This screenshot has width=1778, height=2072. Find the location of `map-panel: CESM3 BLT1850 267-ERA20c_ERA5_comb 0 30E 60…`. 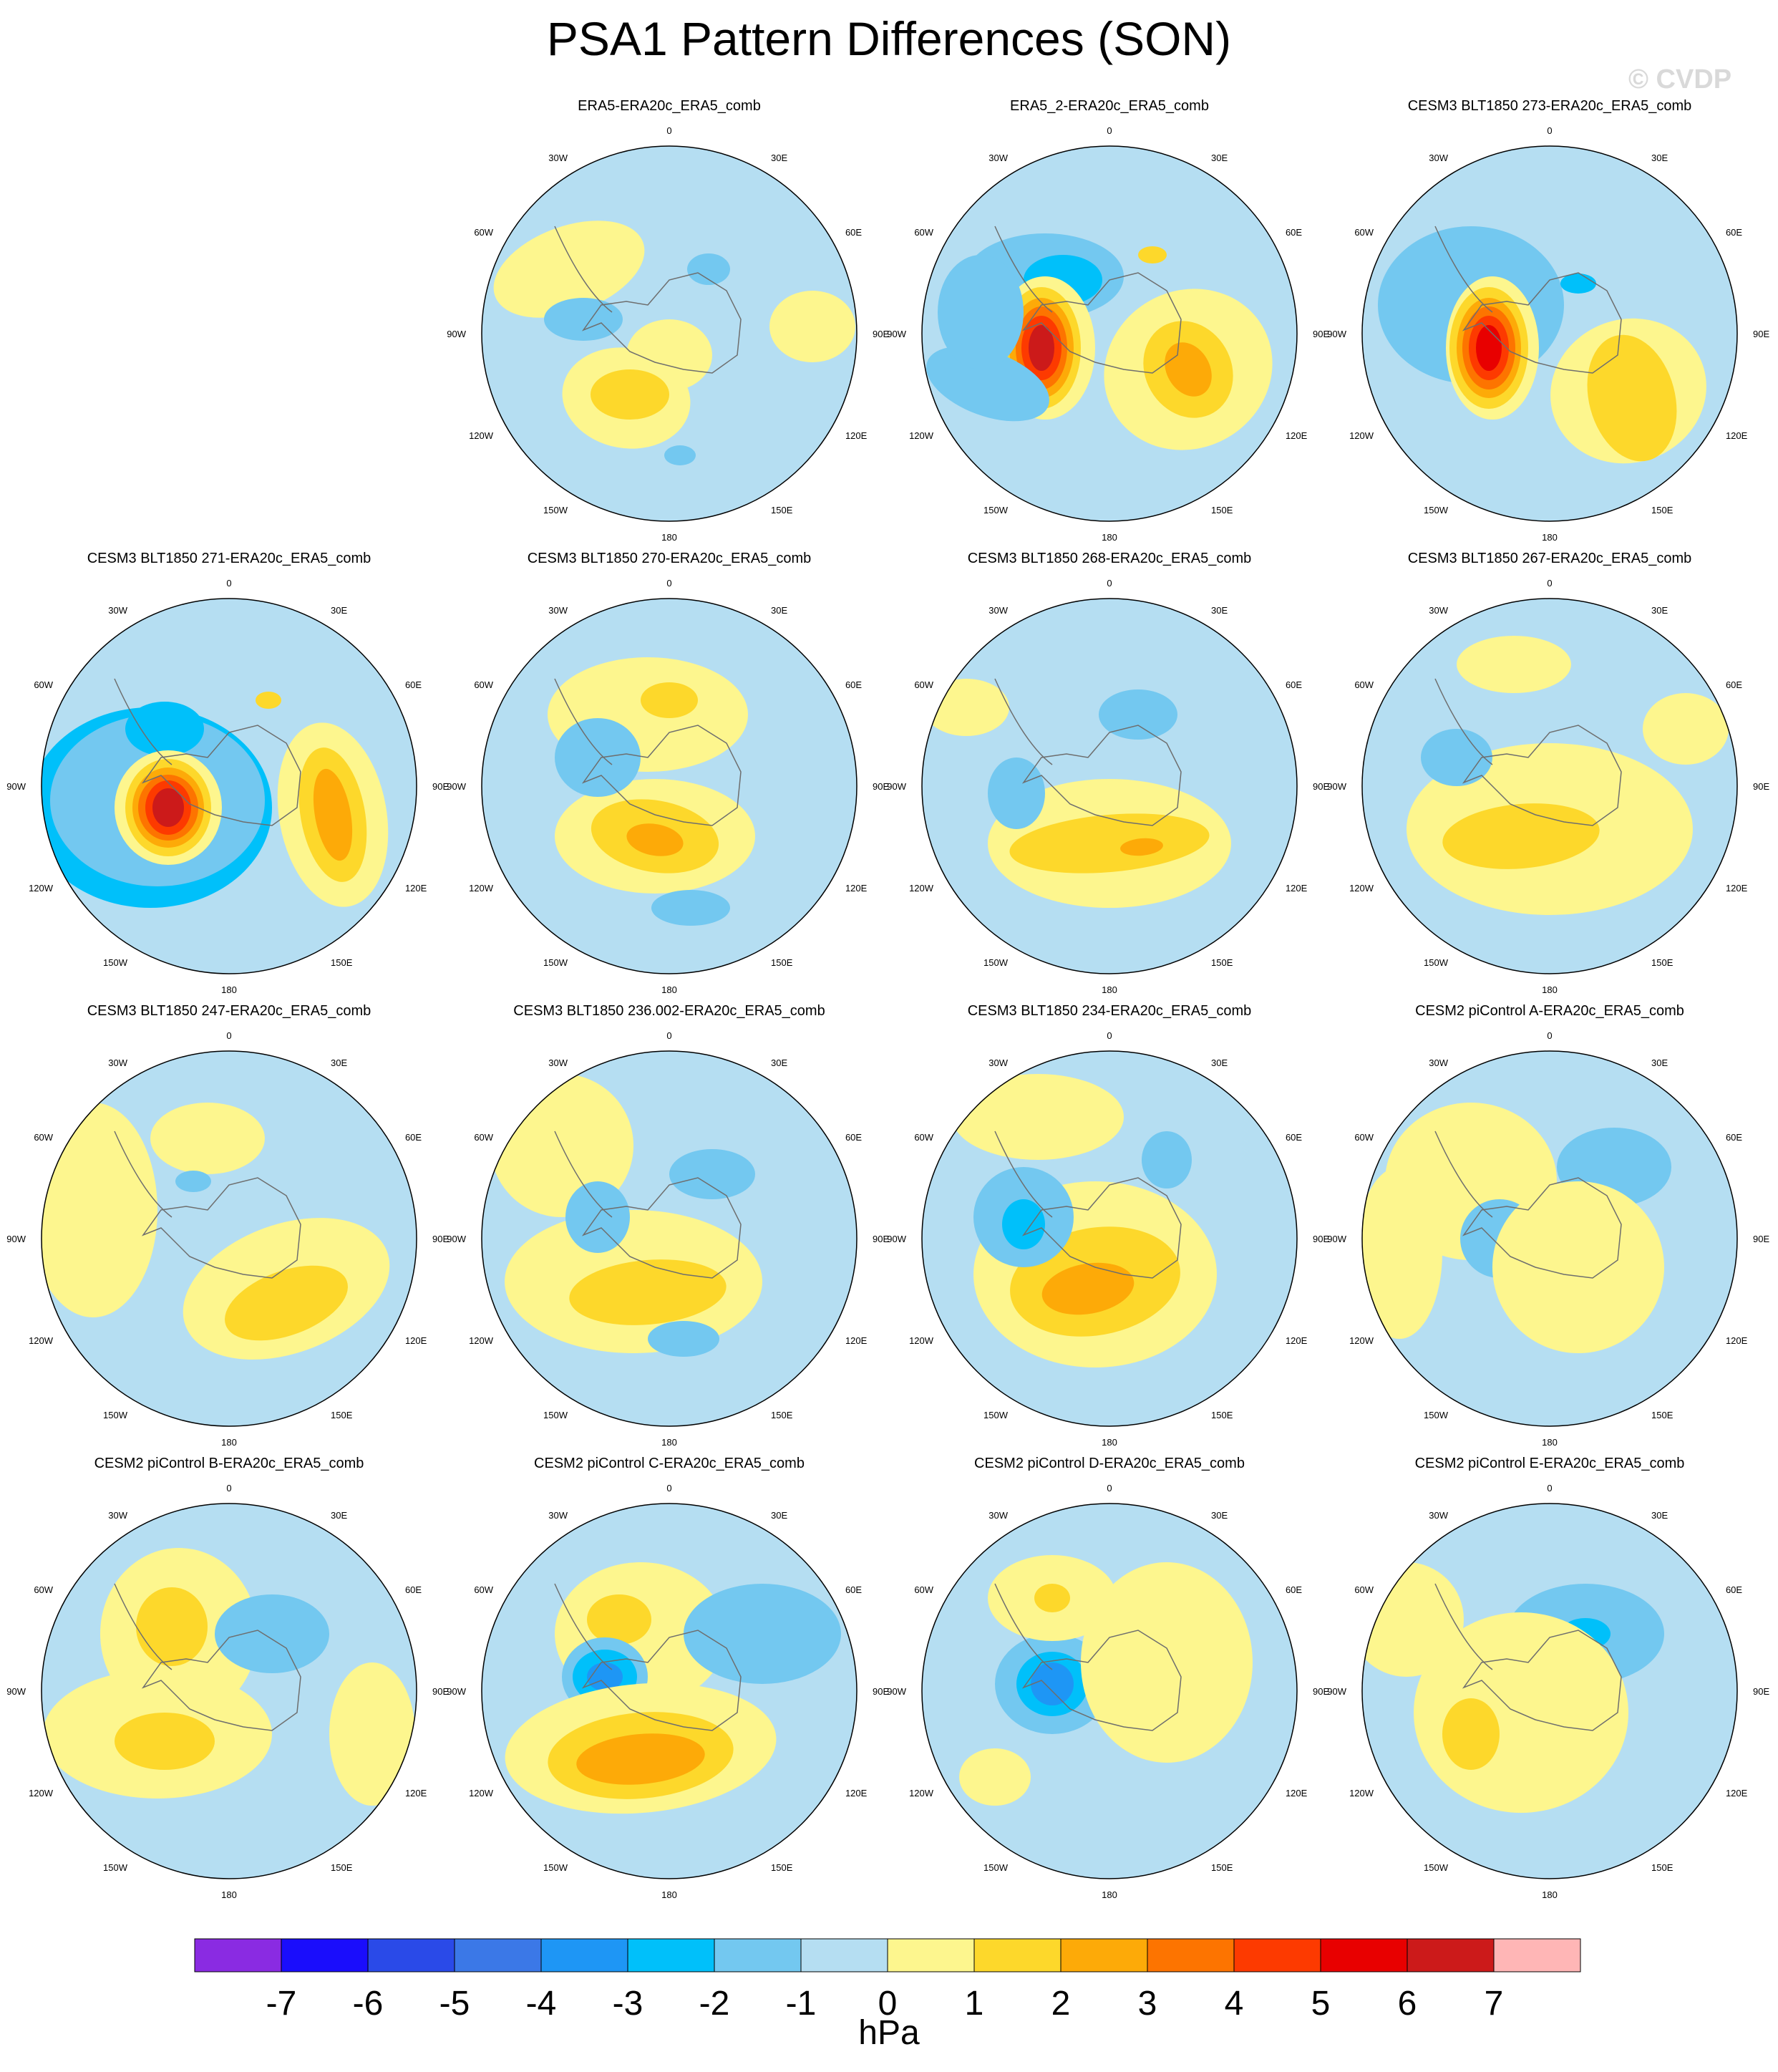

map-panel: CESM3 BLT1850 267-ERA20c_ERA5_comb 0 30E 60… is located at coordinates (1548, 773).